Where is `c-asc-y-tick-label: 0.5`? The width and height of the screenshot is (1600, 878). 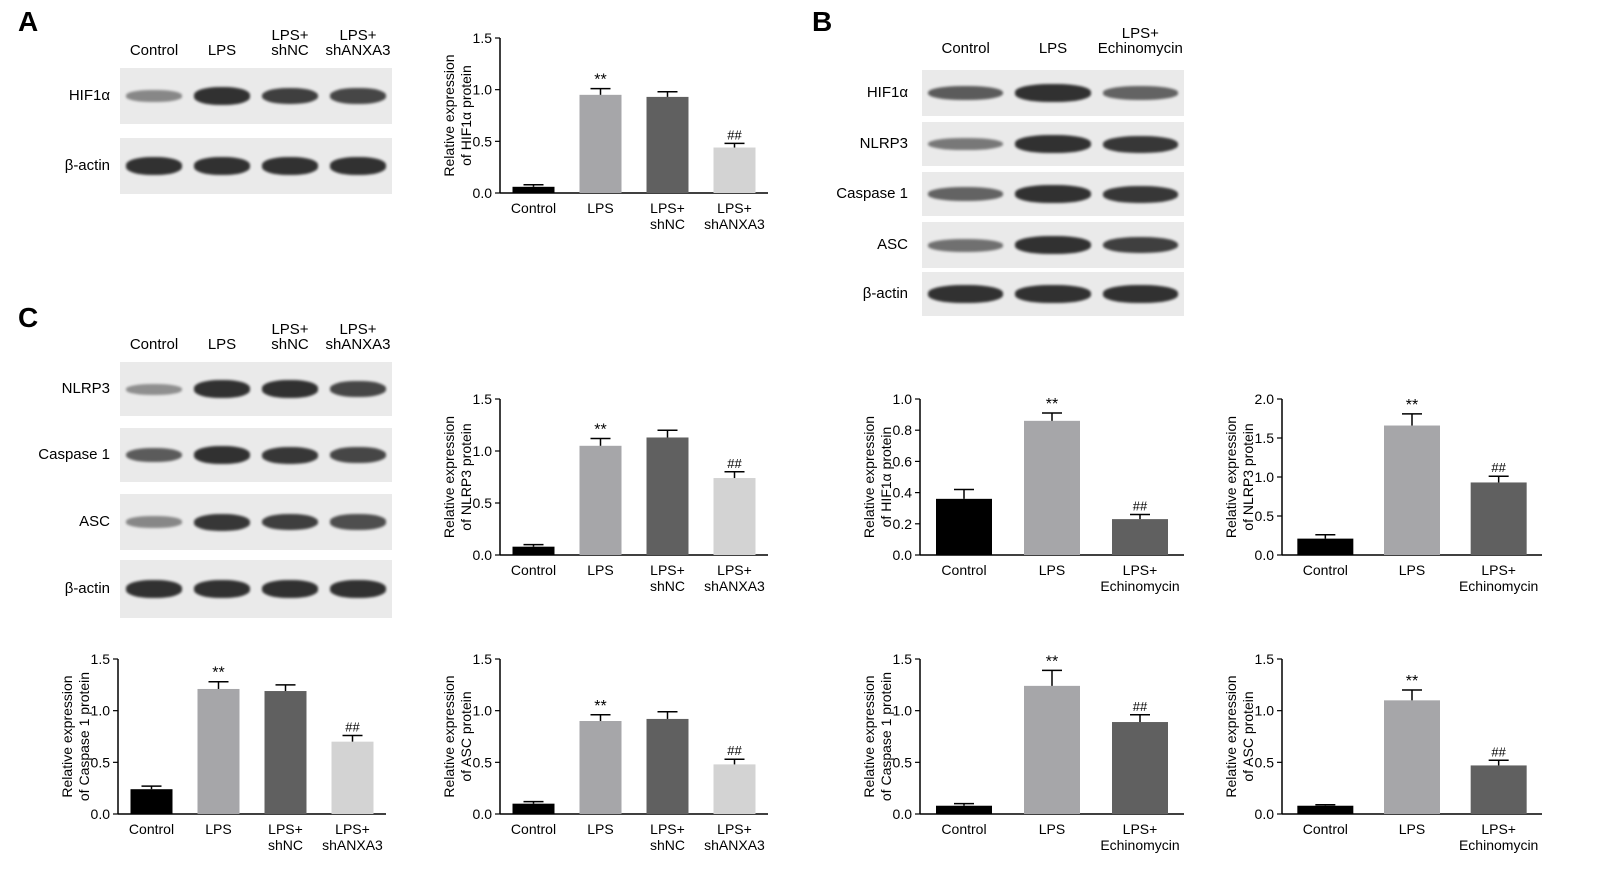
c-asc-y-tick-label: 0.5 is located at coordinates (483, 762).